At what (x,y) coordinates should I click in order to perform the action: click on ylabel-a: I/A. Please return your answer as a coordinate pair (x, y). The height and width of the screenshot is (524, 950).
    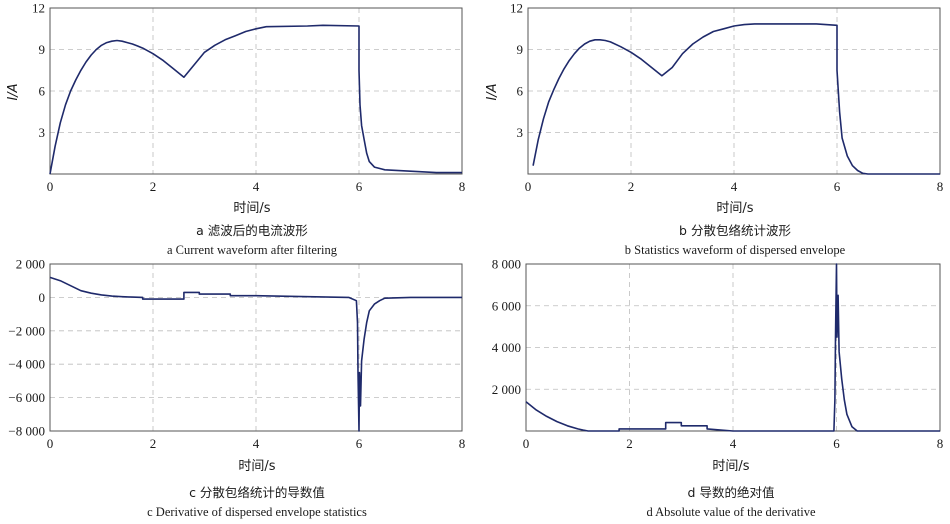
    Looking at the image, I should click on (13, 91).